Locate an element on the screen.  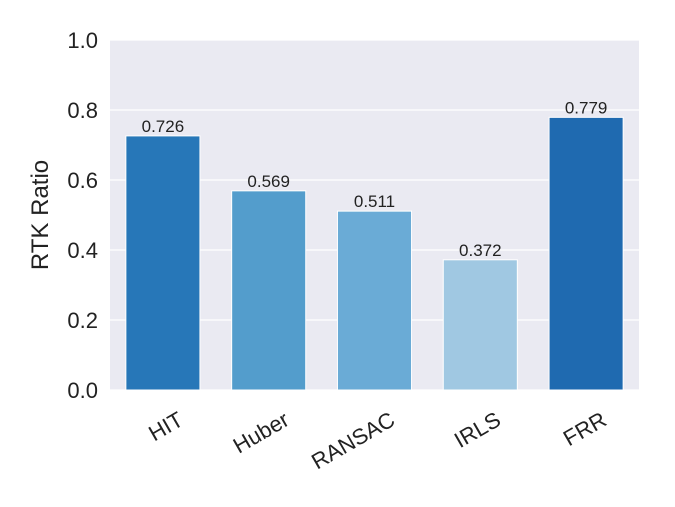
bar-ransac is located at coordinates (374, 300).